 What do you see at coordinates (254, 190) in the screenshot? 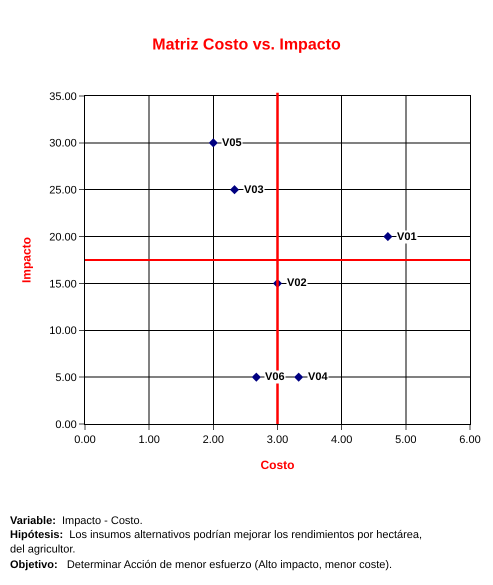
I see `annotation: V03` at bounding box center [254, 190].